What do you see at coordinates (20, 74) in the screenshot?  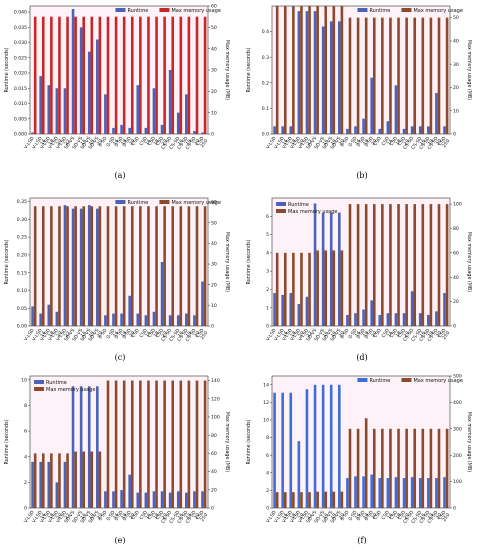 I see `left-tick-label: 0.020` at bounding box center [20, 74].